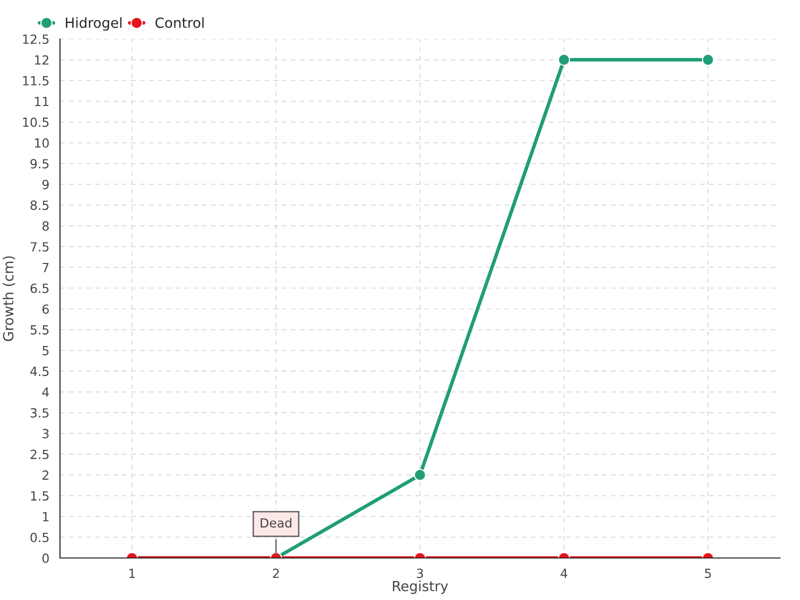  What do you see at coordinates (45, 309) in the screenshot?
I see `y-tick-label: 6` at bounding box center [45, 309].